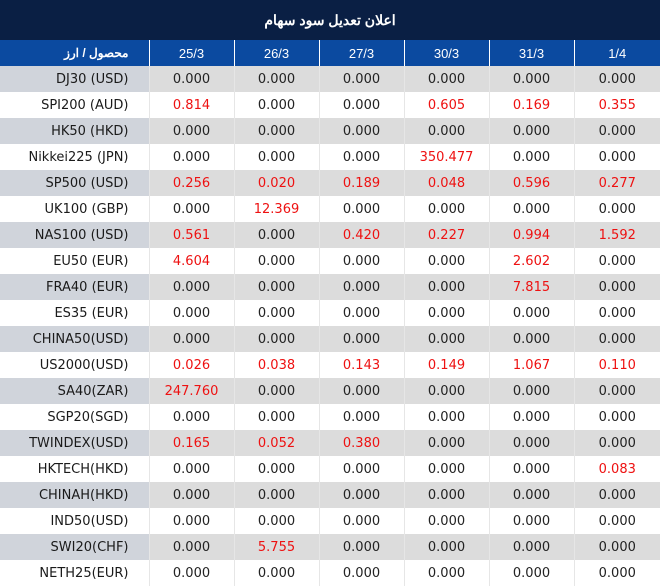 The height and width of the screenshot is (587, 660). I want to click on product-name: US2000(USD), so click(75, 365).